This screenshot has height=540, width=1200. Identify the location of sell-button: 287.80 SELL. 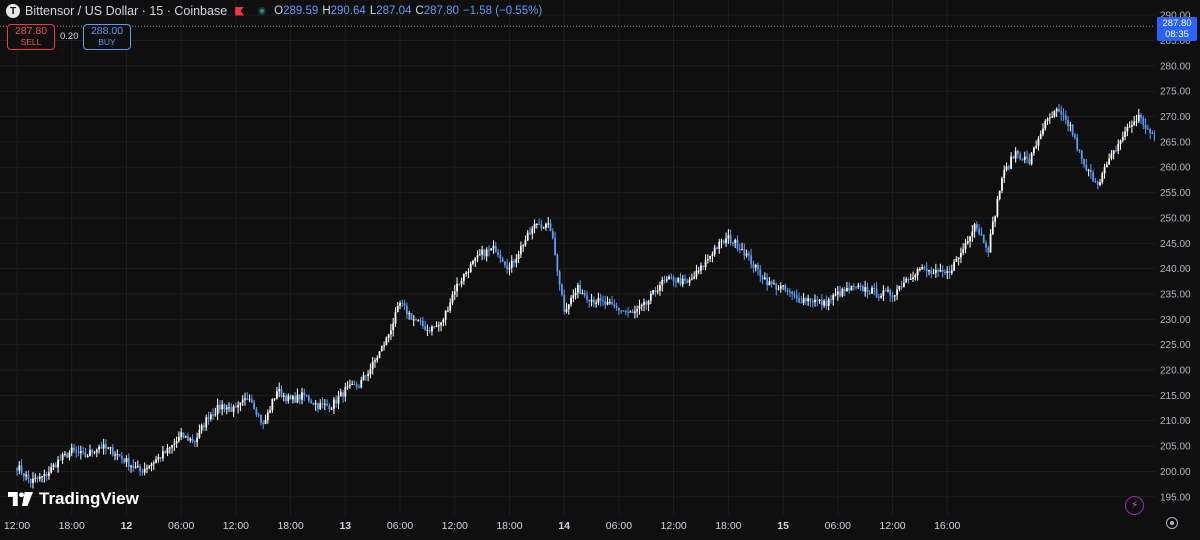
(31, 37).